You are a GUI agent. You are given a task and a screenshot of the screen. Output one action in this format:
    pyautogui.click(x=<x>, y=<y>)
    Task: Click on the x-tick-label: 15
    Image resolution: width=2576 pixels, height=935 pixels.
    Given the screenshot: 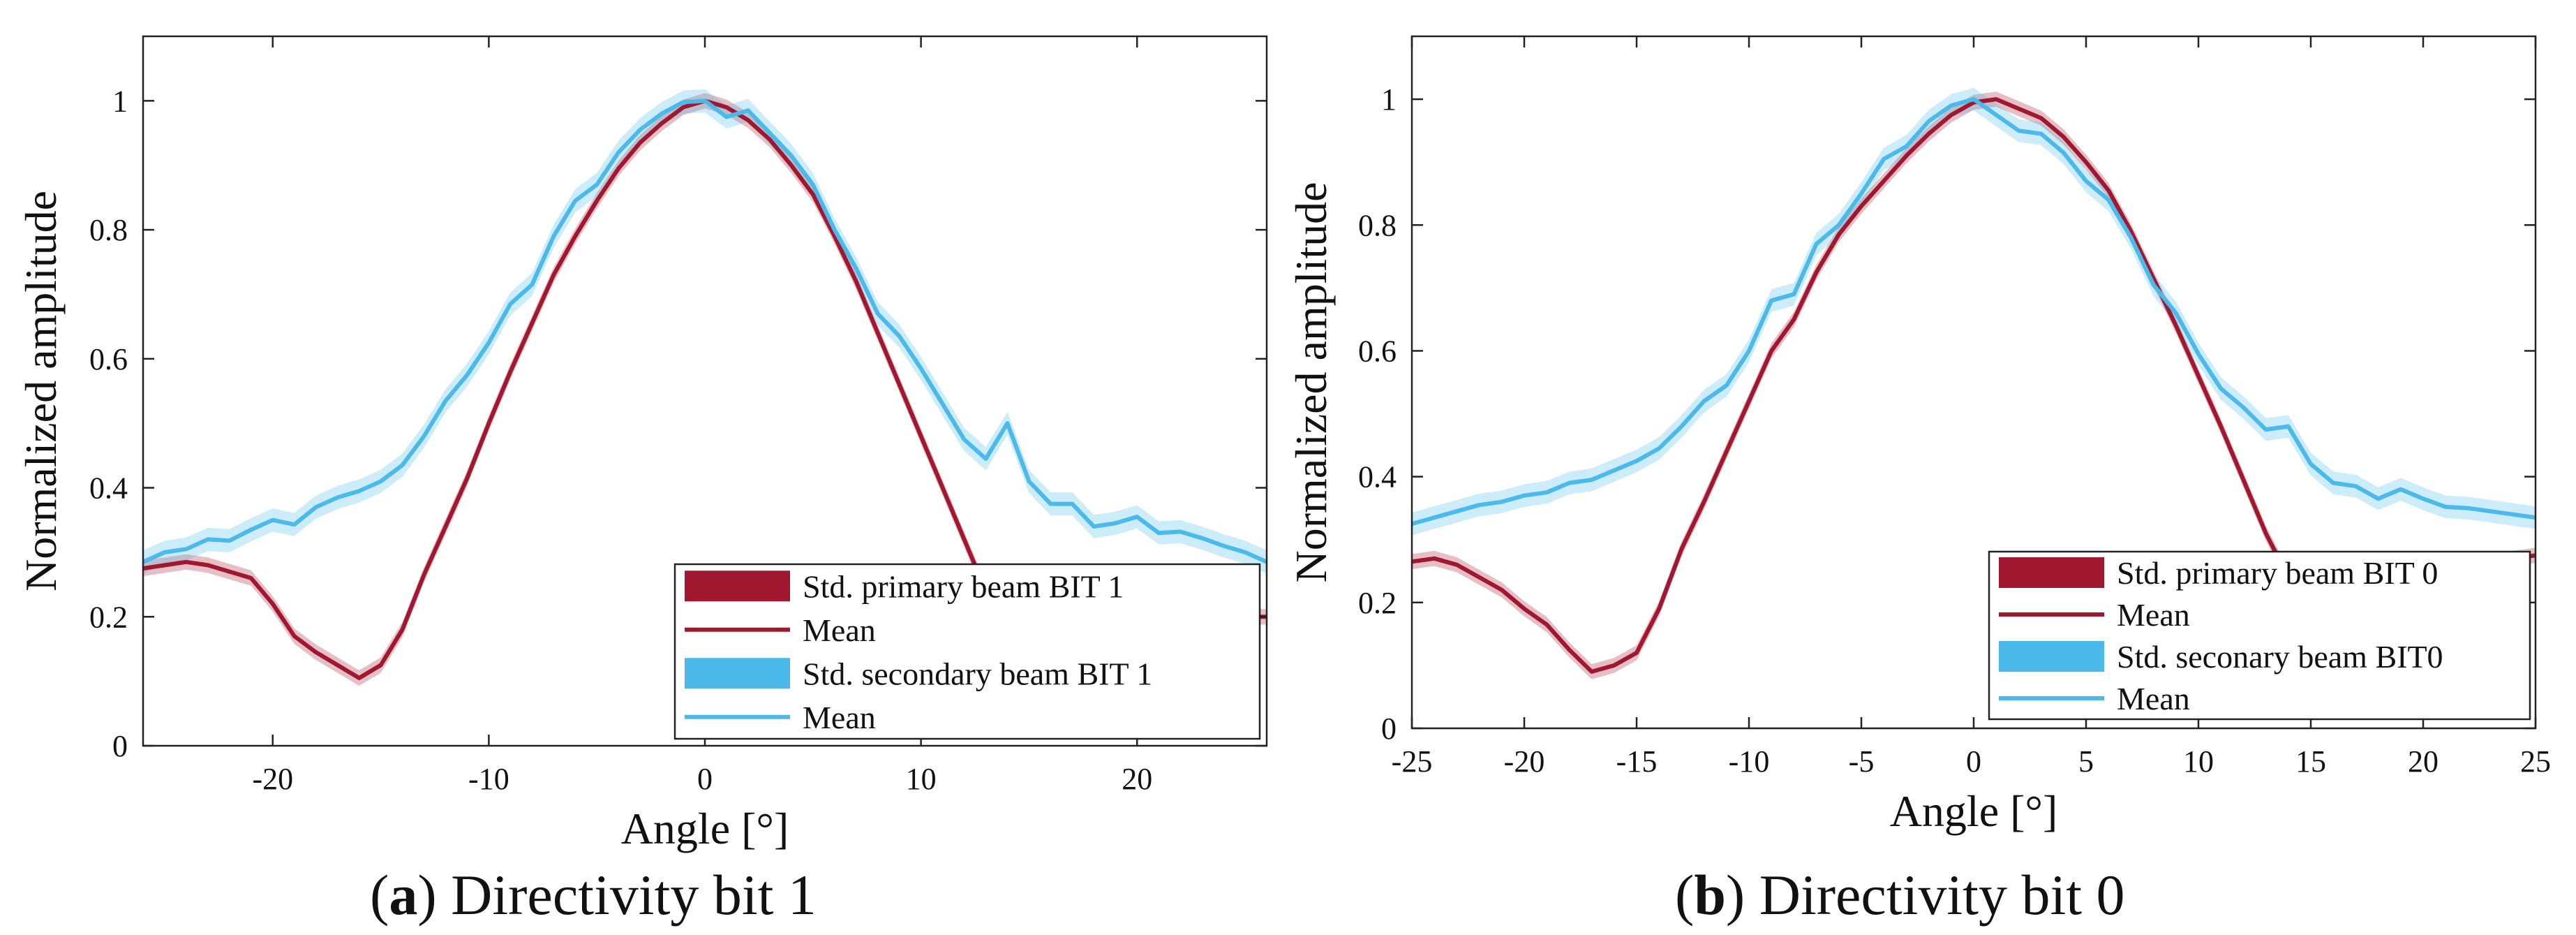 What is the action you would take?
    pyautogui.click(x=2310, y=761)
    